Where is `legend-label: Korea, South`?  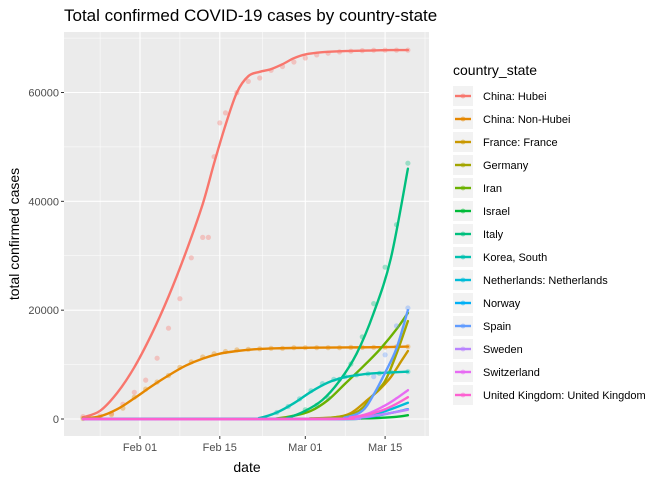
legend-label: Korea, South is located at coordinates (515, 258).